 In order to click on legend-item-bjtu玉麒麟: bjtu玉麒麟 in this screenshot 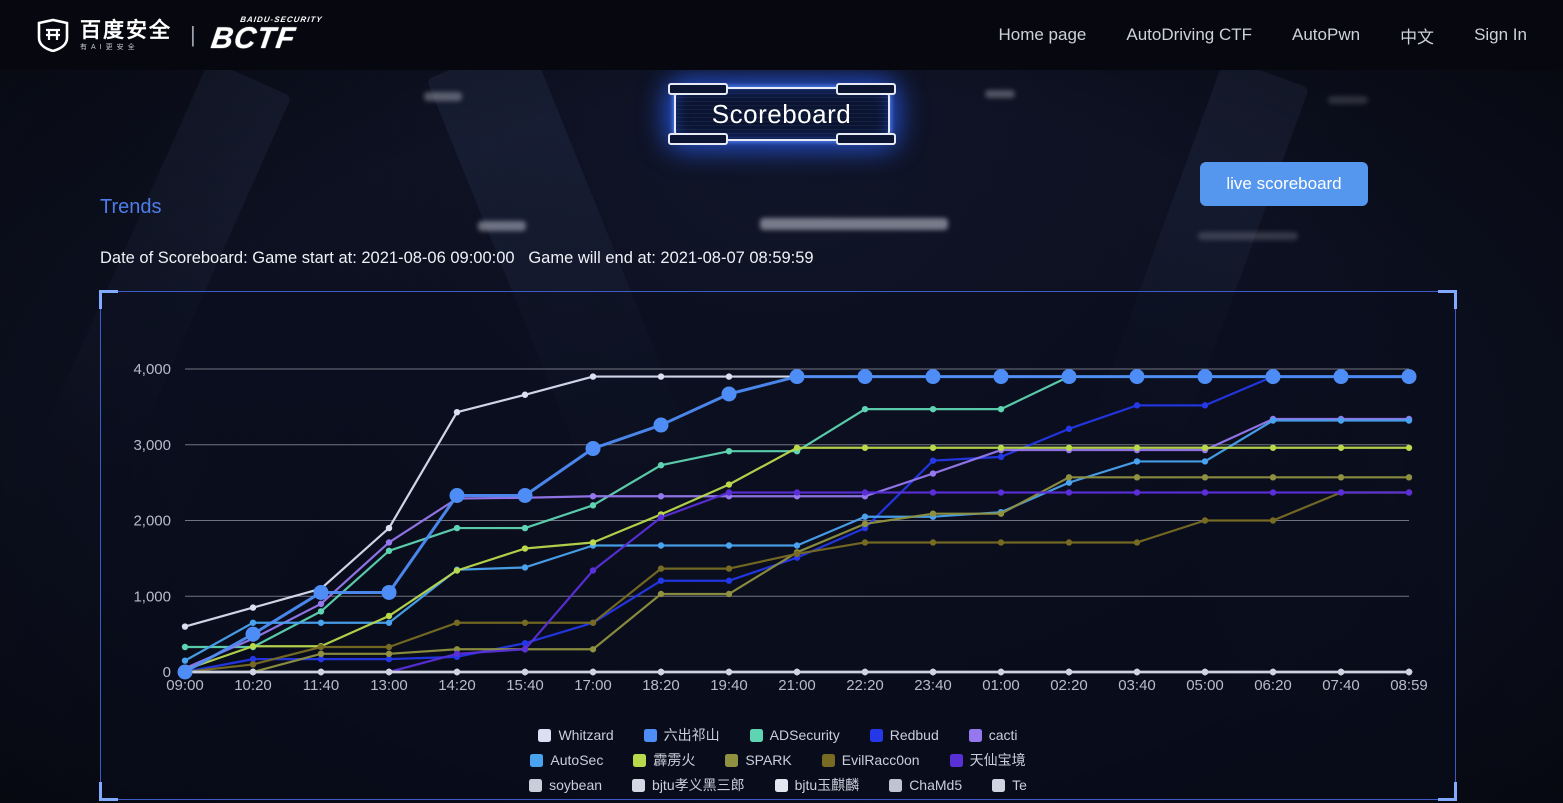, I will do `click(816, 785)`.